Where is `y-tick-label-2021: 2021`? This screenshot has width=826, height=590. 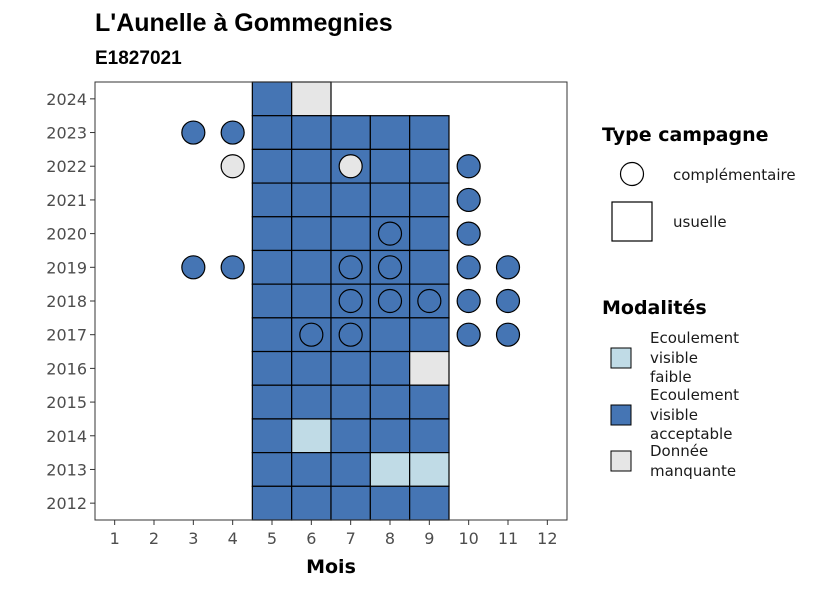 y-tick-label-2021: 2021 is located at coordinates (66, 200).